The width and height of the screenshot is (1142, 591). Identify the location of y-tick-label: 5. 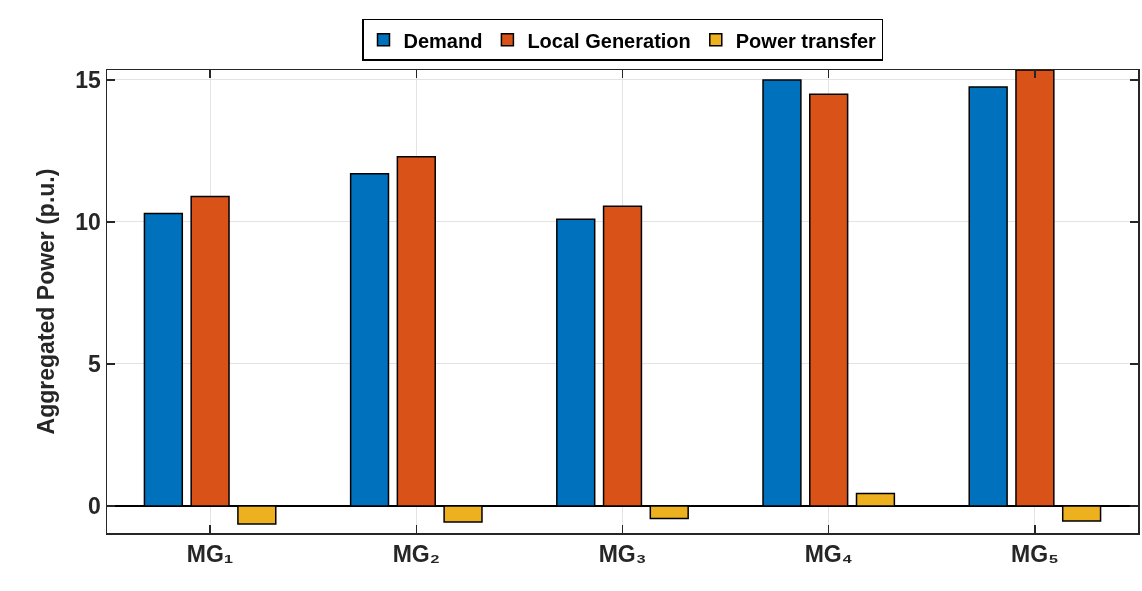
(95, 364).